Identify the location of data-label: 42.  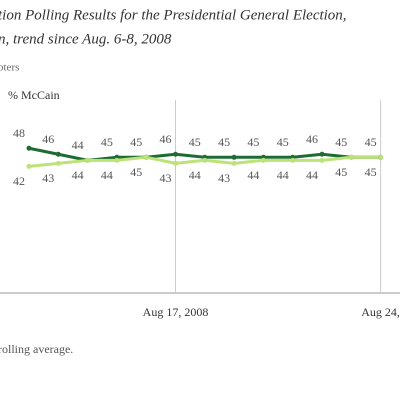
(19, 181).